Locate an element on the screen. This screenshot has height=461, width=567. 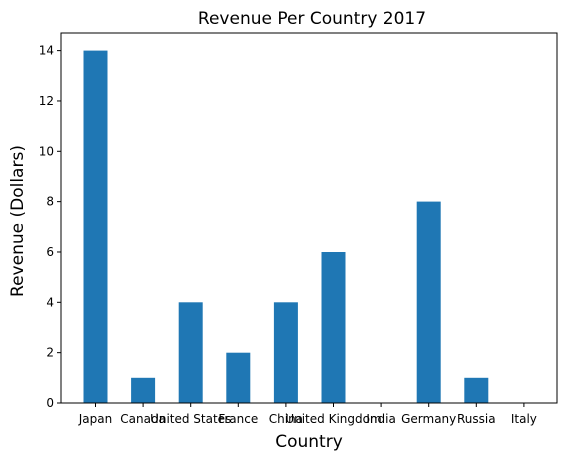
x-tick-label: Germany is located at coordinates (428, 419).